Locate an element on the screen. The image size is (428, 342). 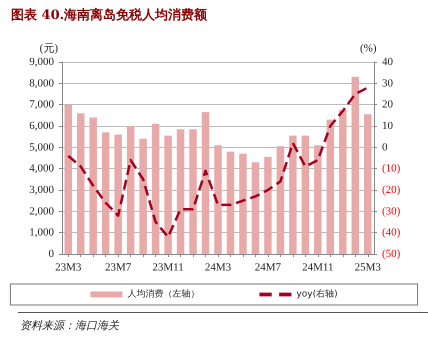
x-tick-label: 23M11 is located at coordinates (168, 268).